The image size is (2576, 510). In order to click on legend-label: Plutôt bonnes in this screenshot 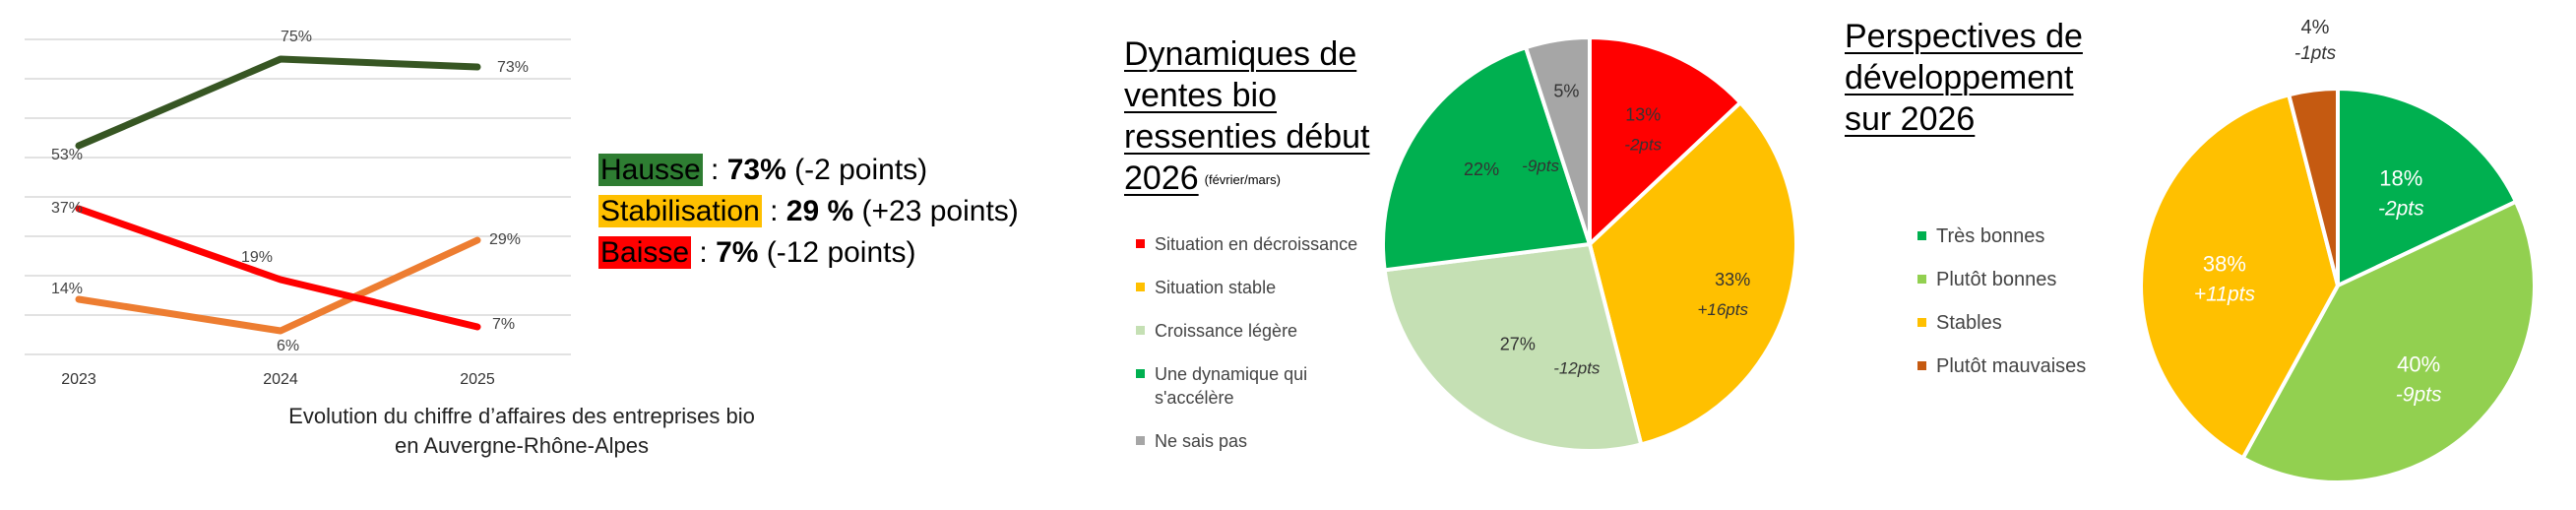, I will do `click(1996, 279)`.